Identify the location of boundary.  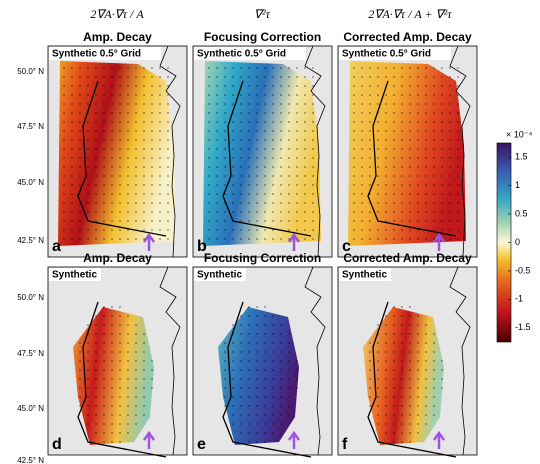
(122, 379).